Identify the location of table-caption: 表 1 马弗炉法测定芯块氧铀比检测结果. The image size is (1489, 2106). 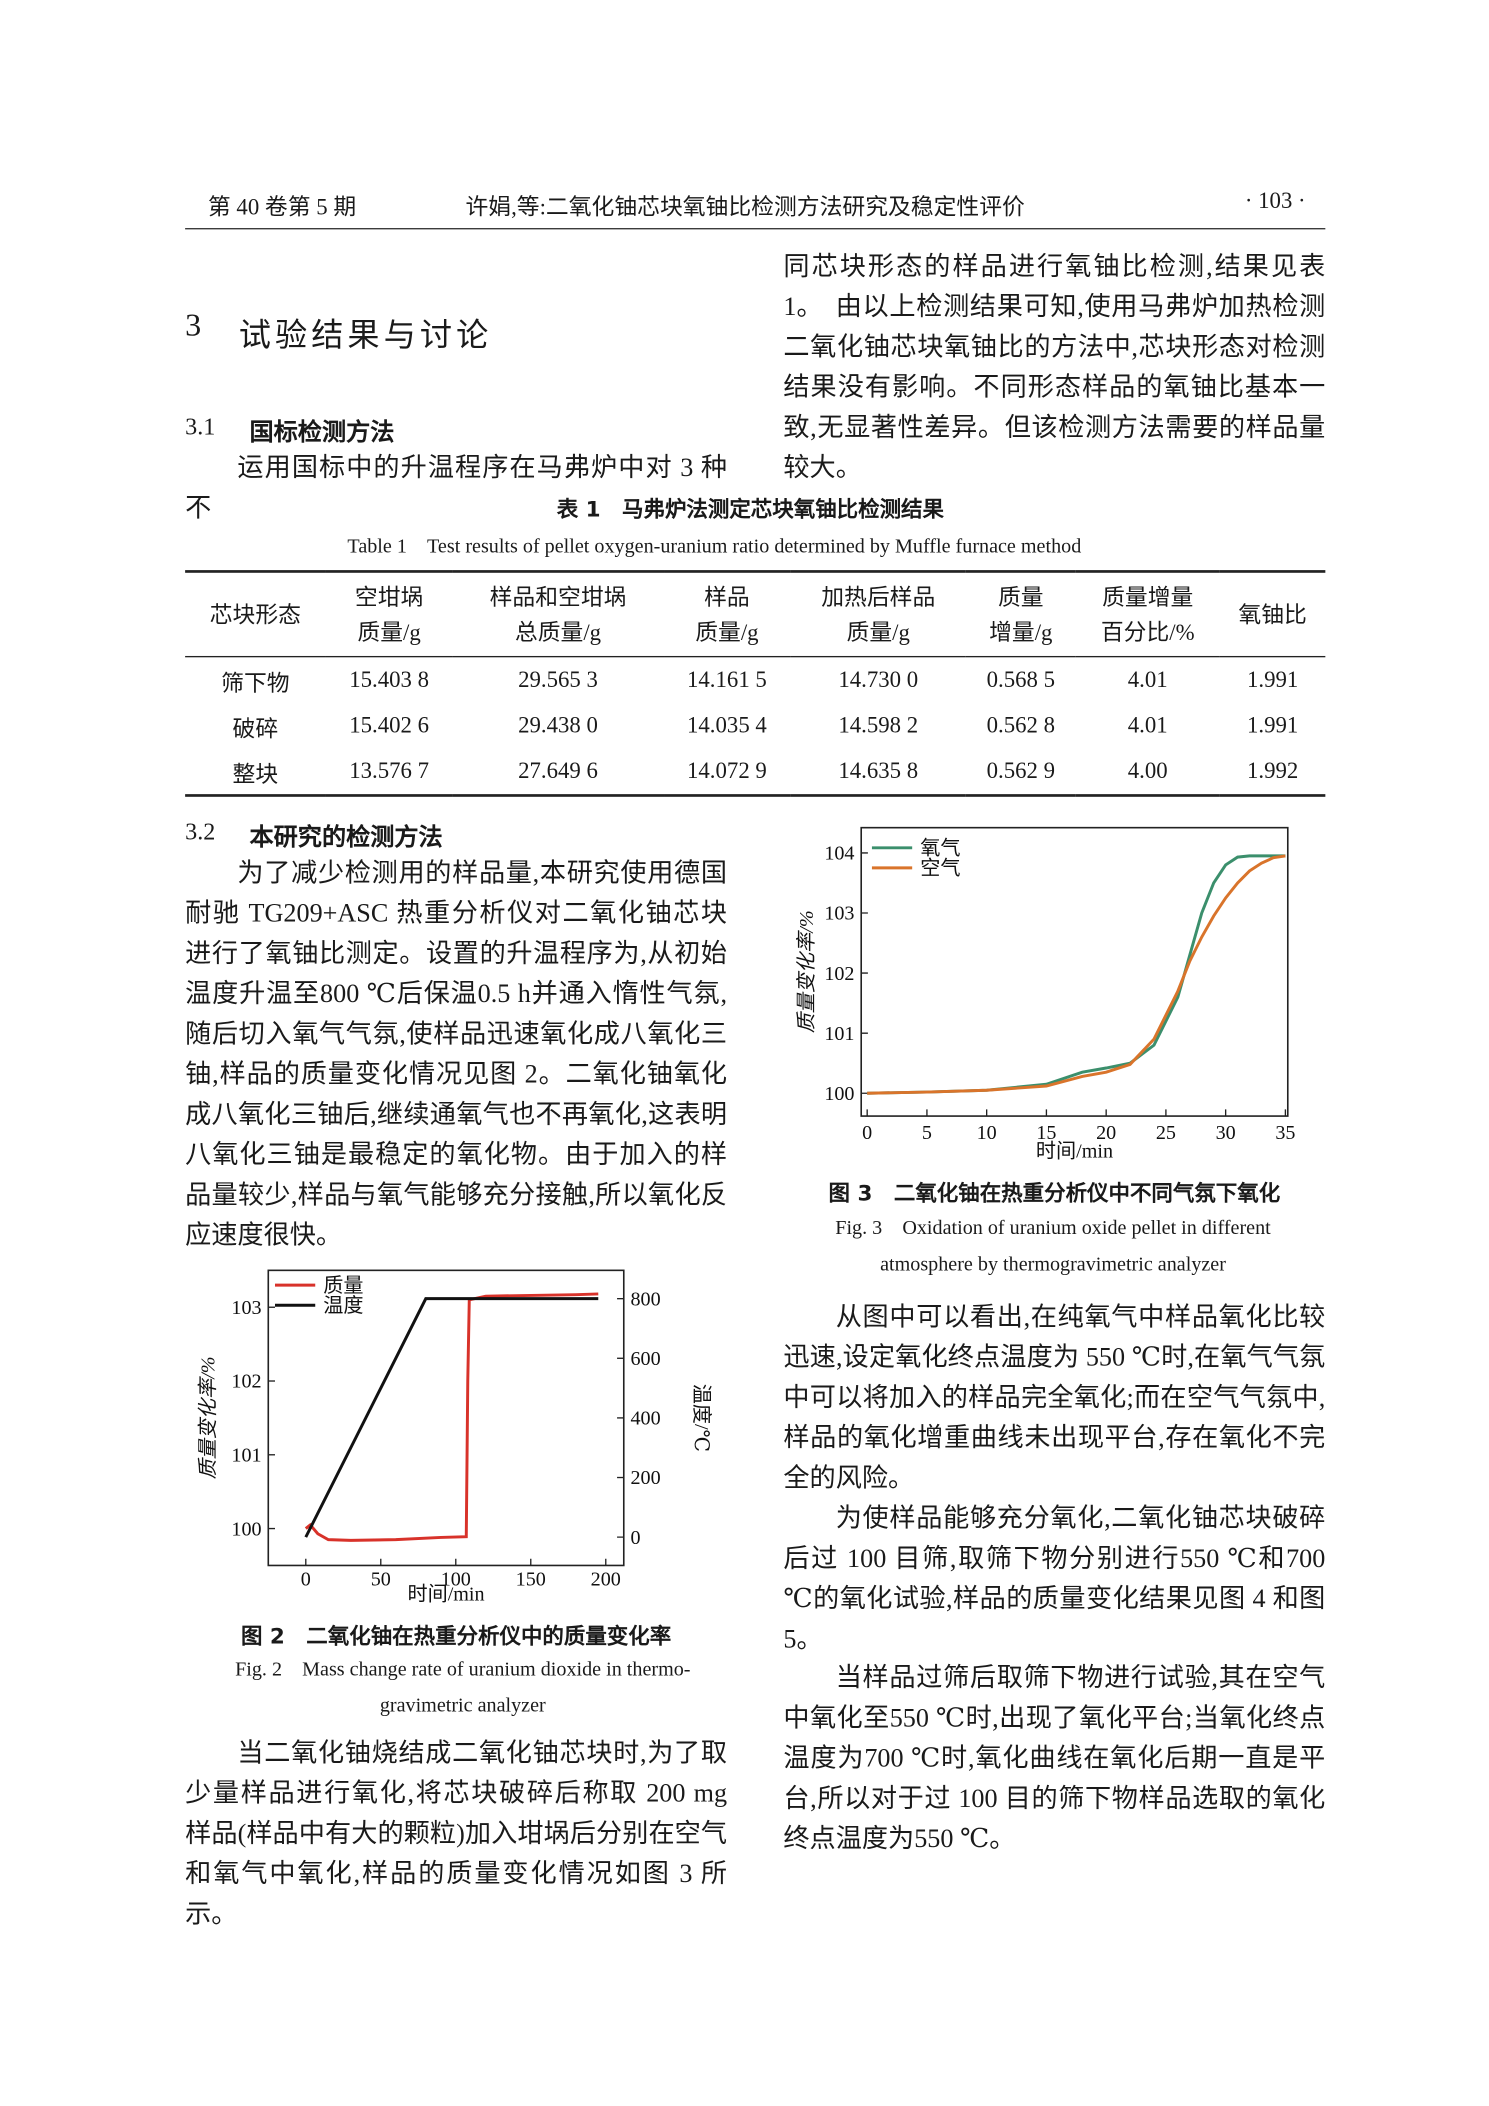
(750, 509).